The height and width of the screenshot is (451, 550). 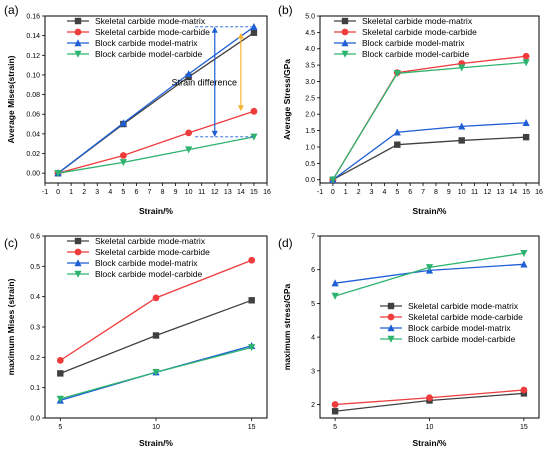 What do you see at coordinates (150, 192) in the screenshot?
I see `x-tick-label: 7` at bounding box center [150, 192].